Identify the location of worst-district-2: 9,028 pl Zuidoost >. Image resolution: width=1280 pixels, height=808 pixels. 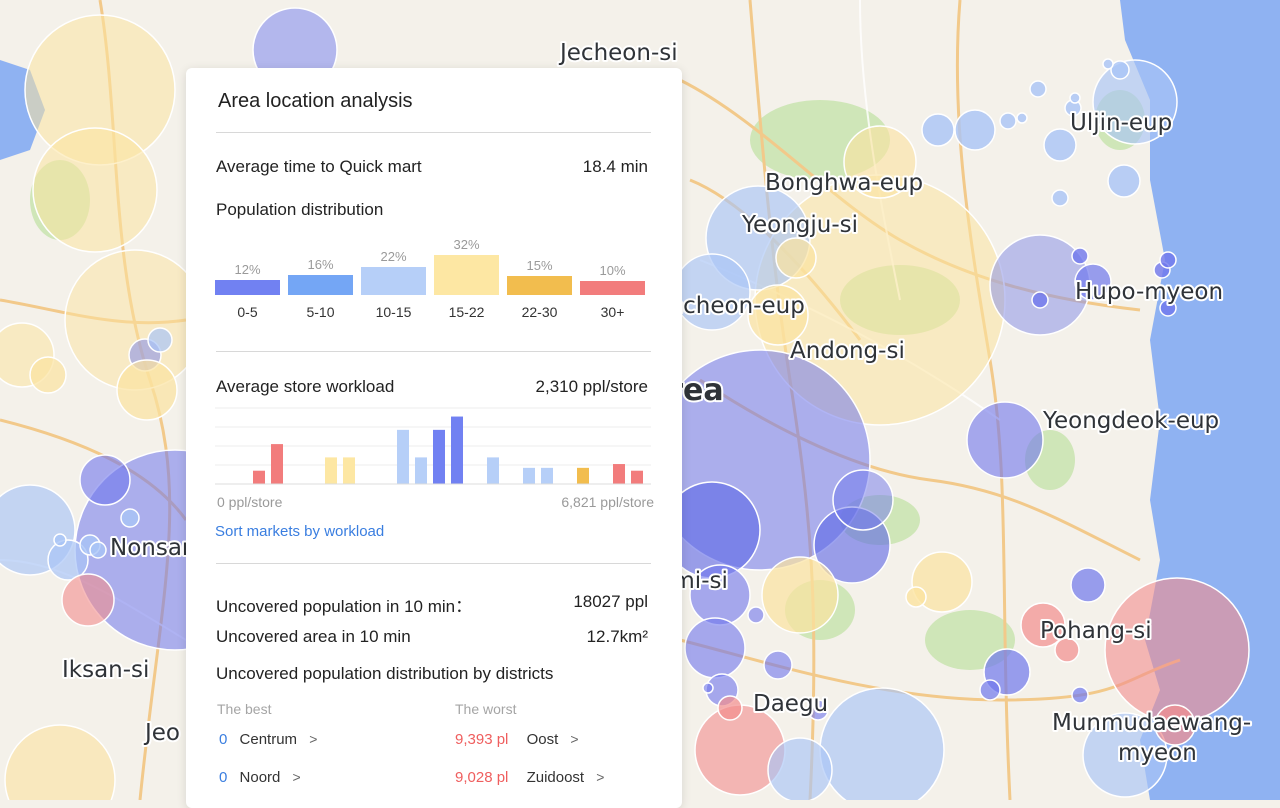
(529, 777).